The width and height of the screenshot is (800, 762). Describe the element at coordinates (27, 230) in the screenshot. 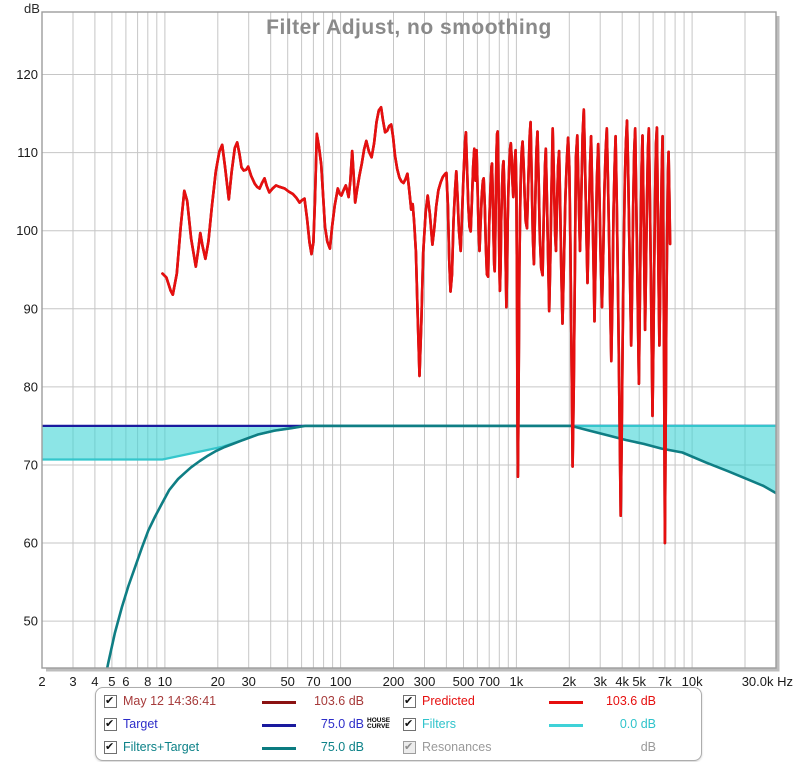

I see `y-tick-label: 100` at that location.